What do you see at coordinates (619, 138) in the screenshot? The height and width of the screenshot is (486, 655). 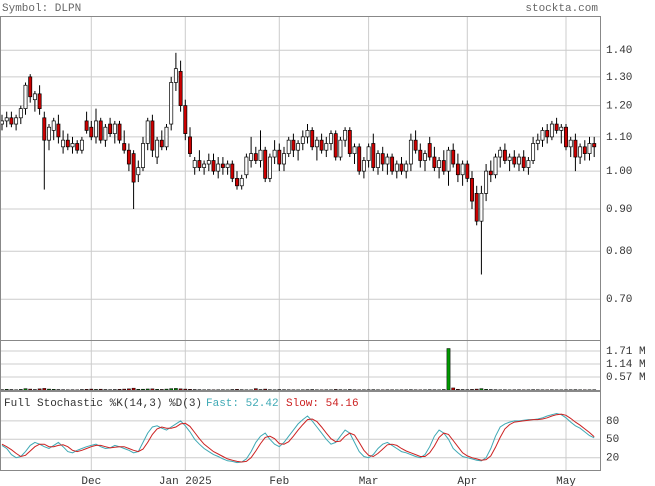 I see `y-tick-label: 1.10` at bounding box center [619, 138].